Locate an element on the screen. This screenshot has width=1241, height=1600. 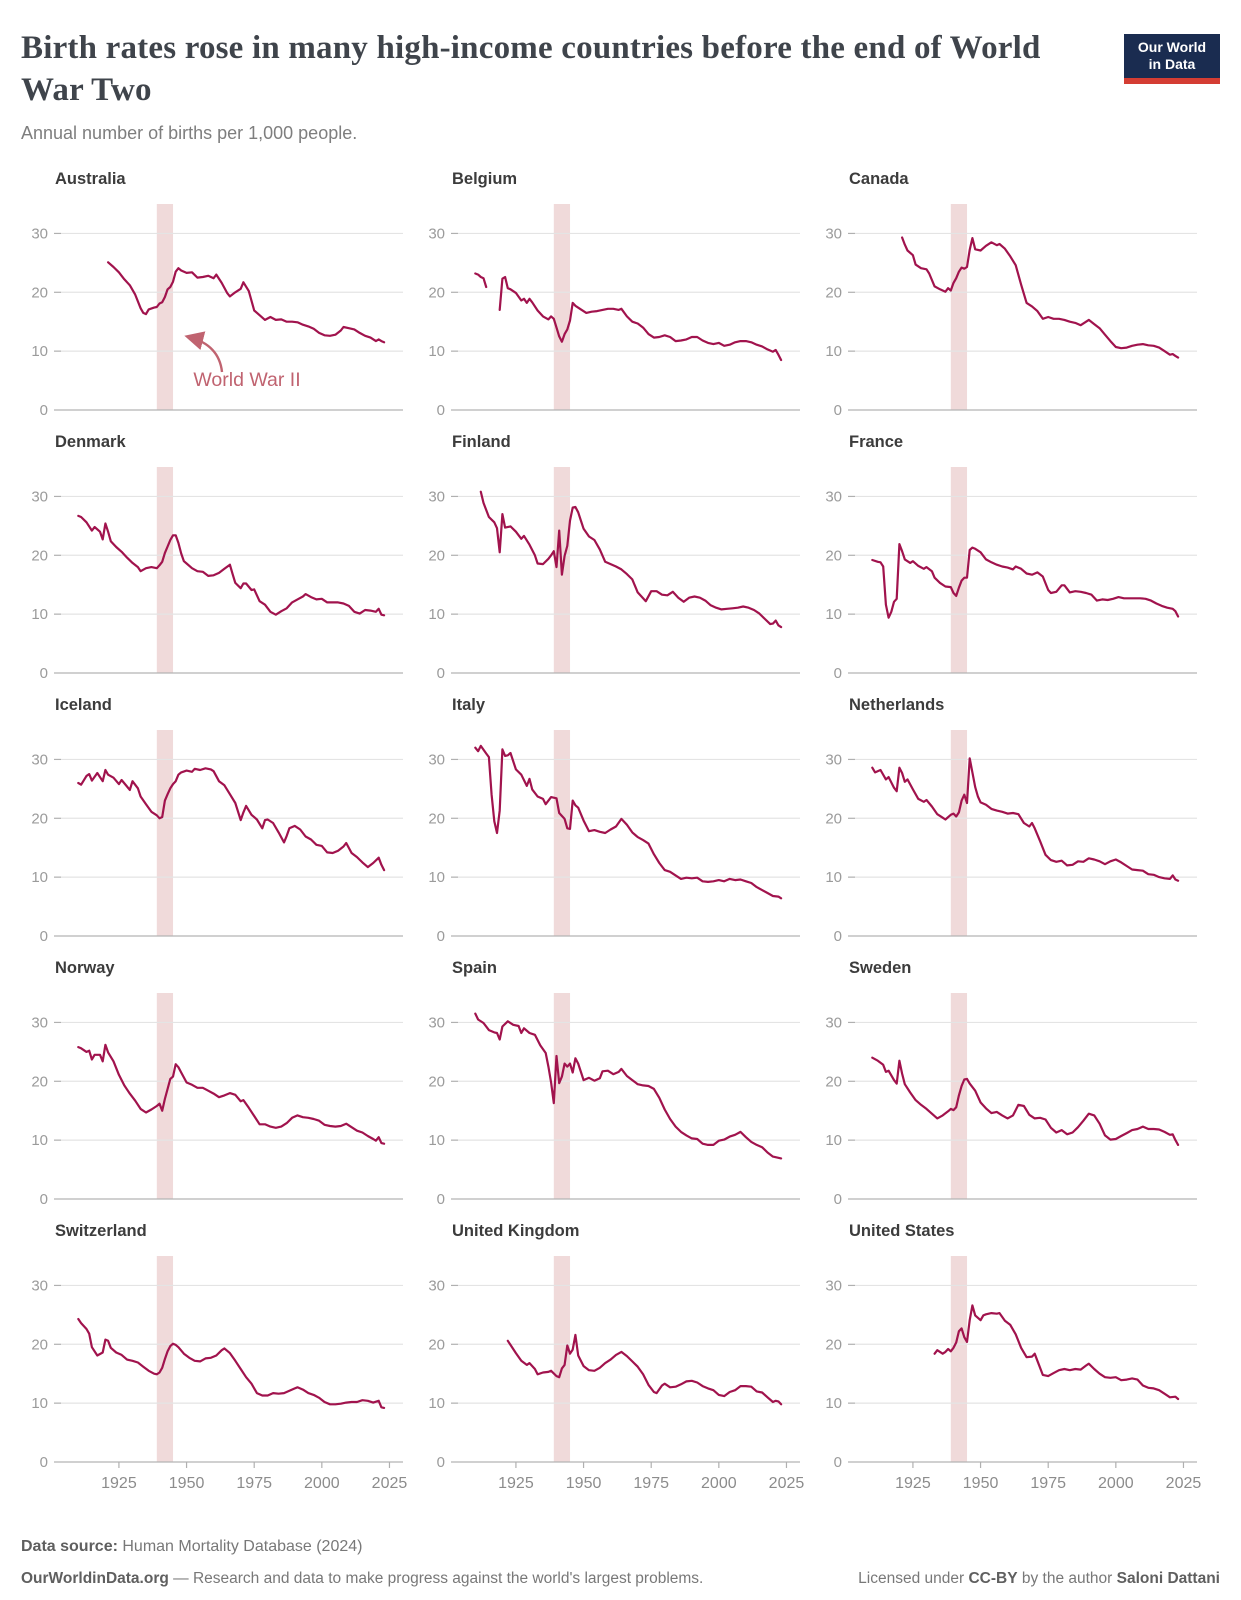
chart-title: Iceland is located at coordinates (83, 705).